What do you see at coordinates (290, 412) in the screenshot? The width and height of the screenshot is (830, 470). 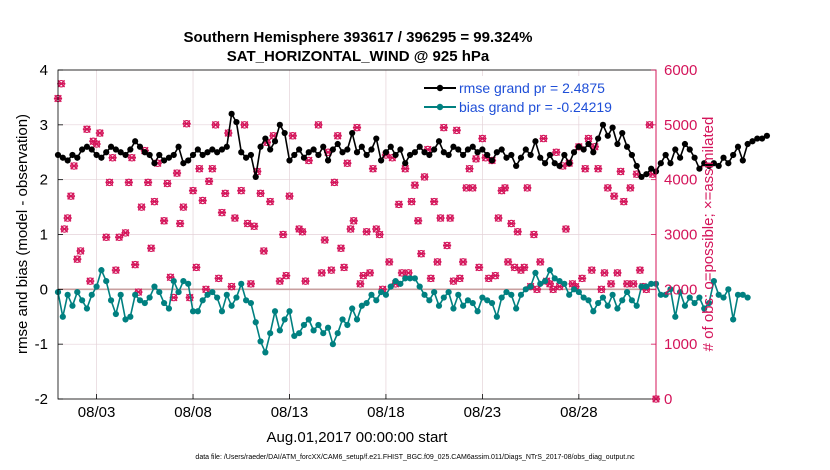 I see `x-tick-label: 08/13` at bounding box center [290, 412].